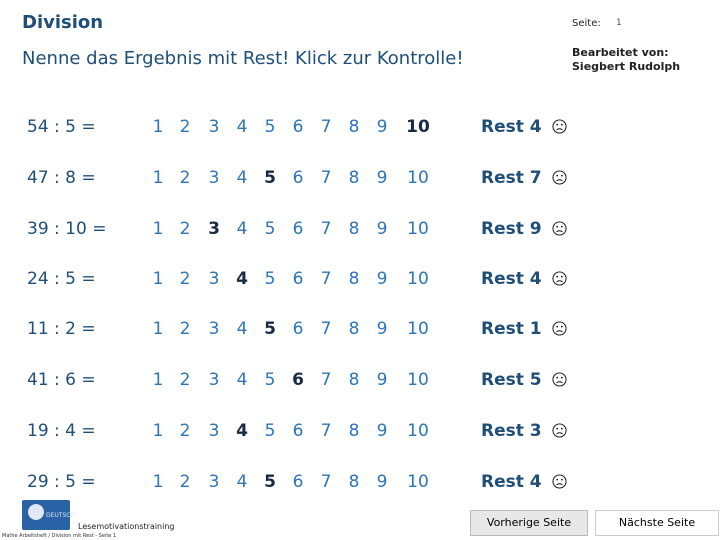 This screenshot has width=720, height=540. I want to click on author-name: Siegbert Rudolph, so click(626, 66).